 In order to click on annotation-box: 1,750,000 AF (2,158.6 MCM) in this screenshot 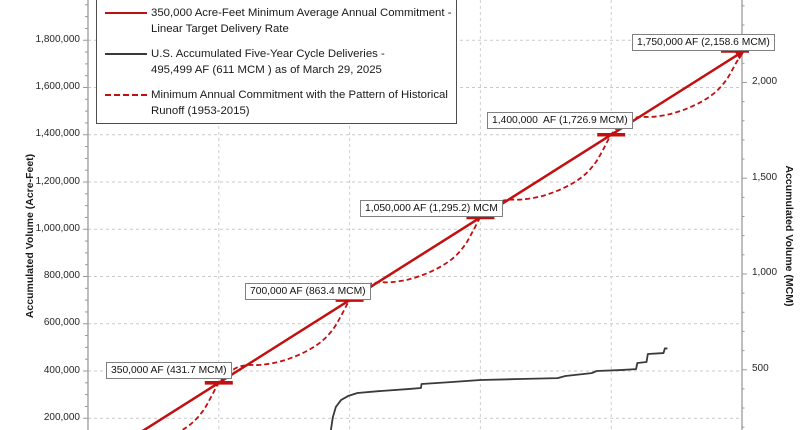, I will do `click(703, 42)`.